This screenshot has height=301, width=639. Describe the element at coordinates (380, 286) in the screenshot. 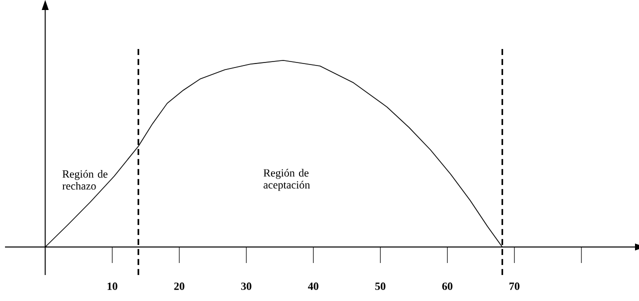

I see `x-tick-label: 50` at that location.